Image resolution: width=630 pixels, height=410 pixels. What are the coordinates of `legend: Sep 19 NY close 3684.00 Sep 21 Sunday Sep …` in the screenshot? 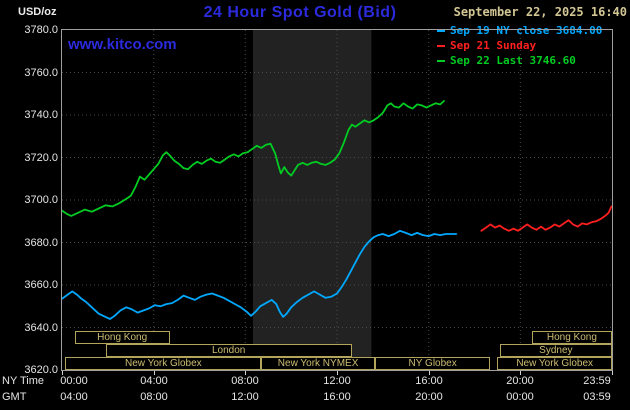 It's located at (519, 46).